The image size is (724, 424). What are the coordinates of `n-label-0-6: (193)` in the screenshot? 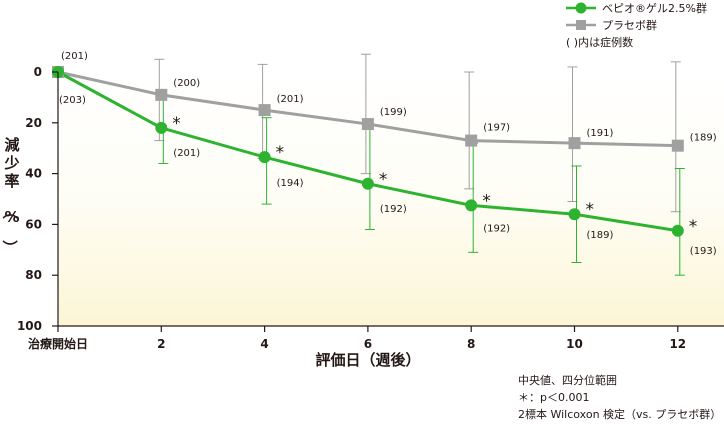 It's located at (703, 251).